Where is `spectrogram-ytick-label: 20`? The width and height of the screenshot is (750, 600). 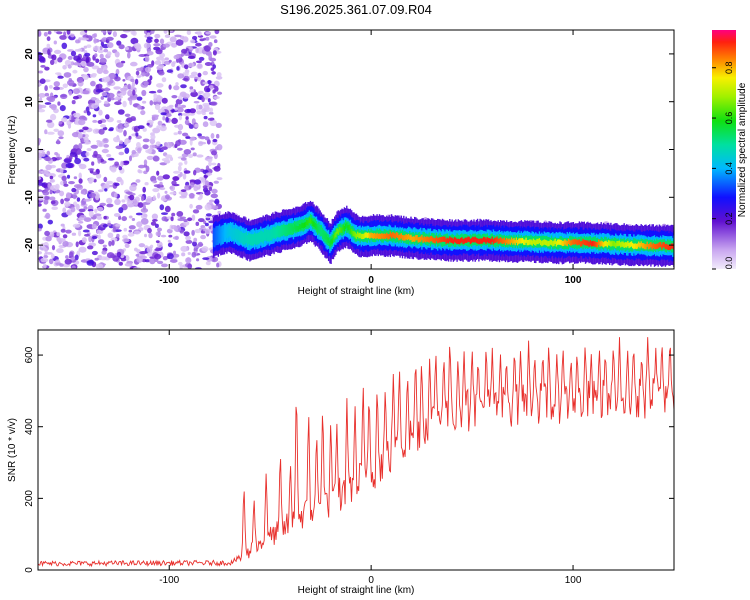 spectrogram-ytick-label: 20 is located at coordinates (29, 54).